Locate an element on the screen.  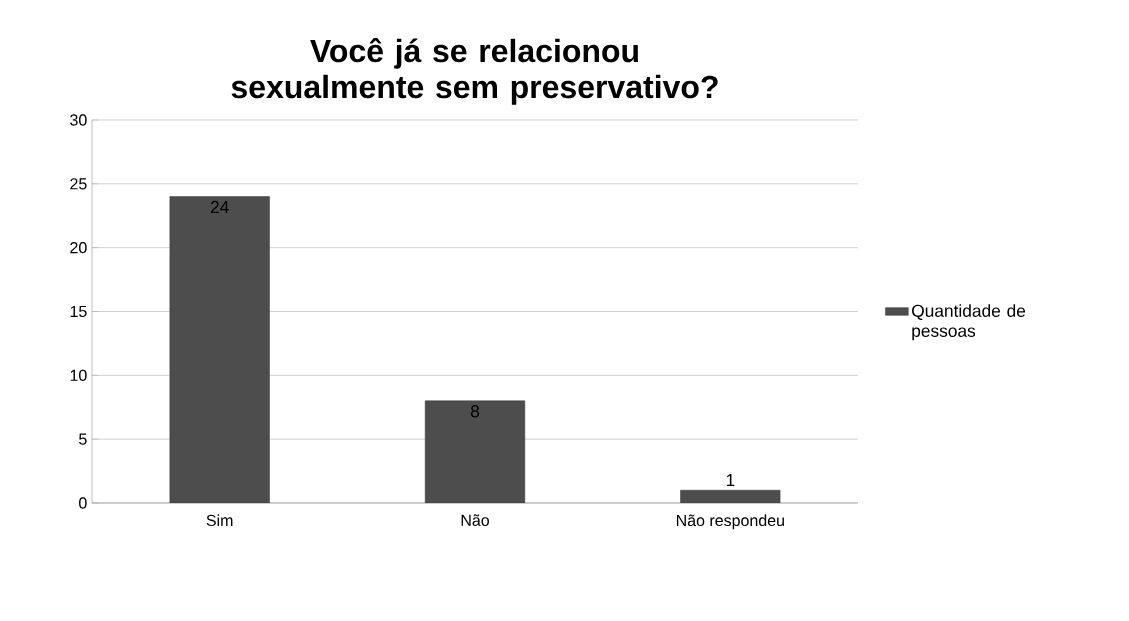
x-tick-label: Não is located at coordinates (475, 520).